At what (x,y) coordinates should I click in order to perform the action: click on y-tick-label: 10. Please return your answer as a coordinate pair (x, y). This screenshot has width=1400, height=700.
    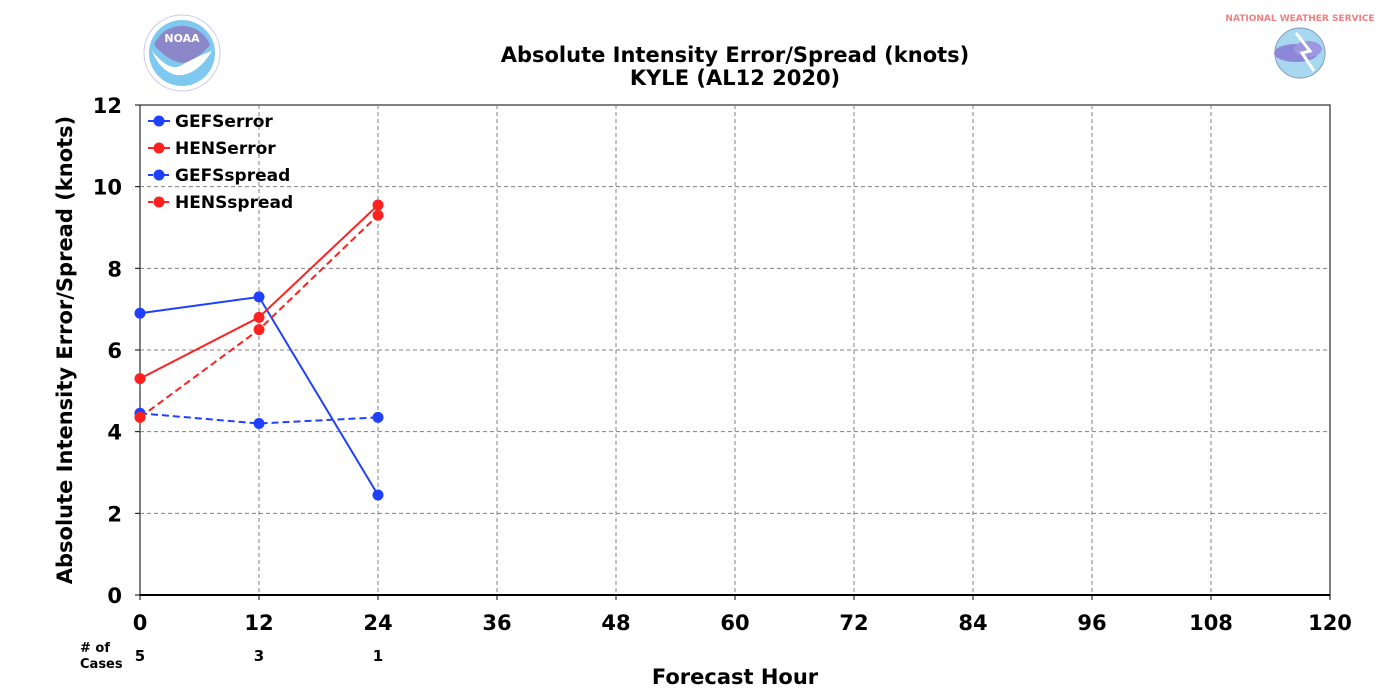
    Looking at the image, I should click on (107, 188).